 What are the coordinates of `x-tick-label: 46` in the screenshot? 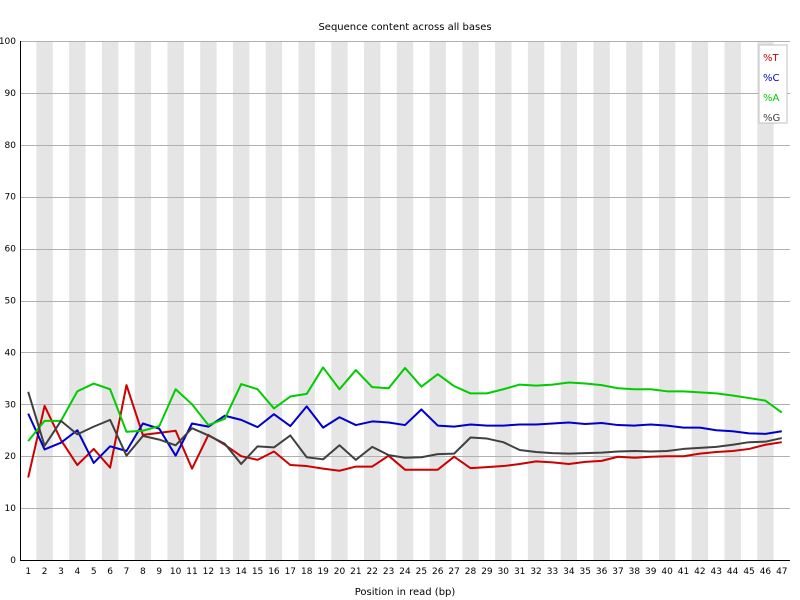 It's located at (766, 572).